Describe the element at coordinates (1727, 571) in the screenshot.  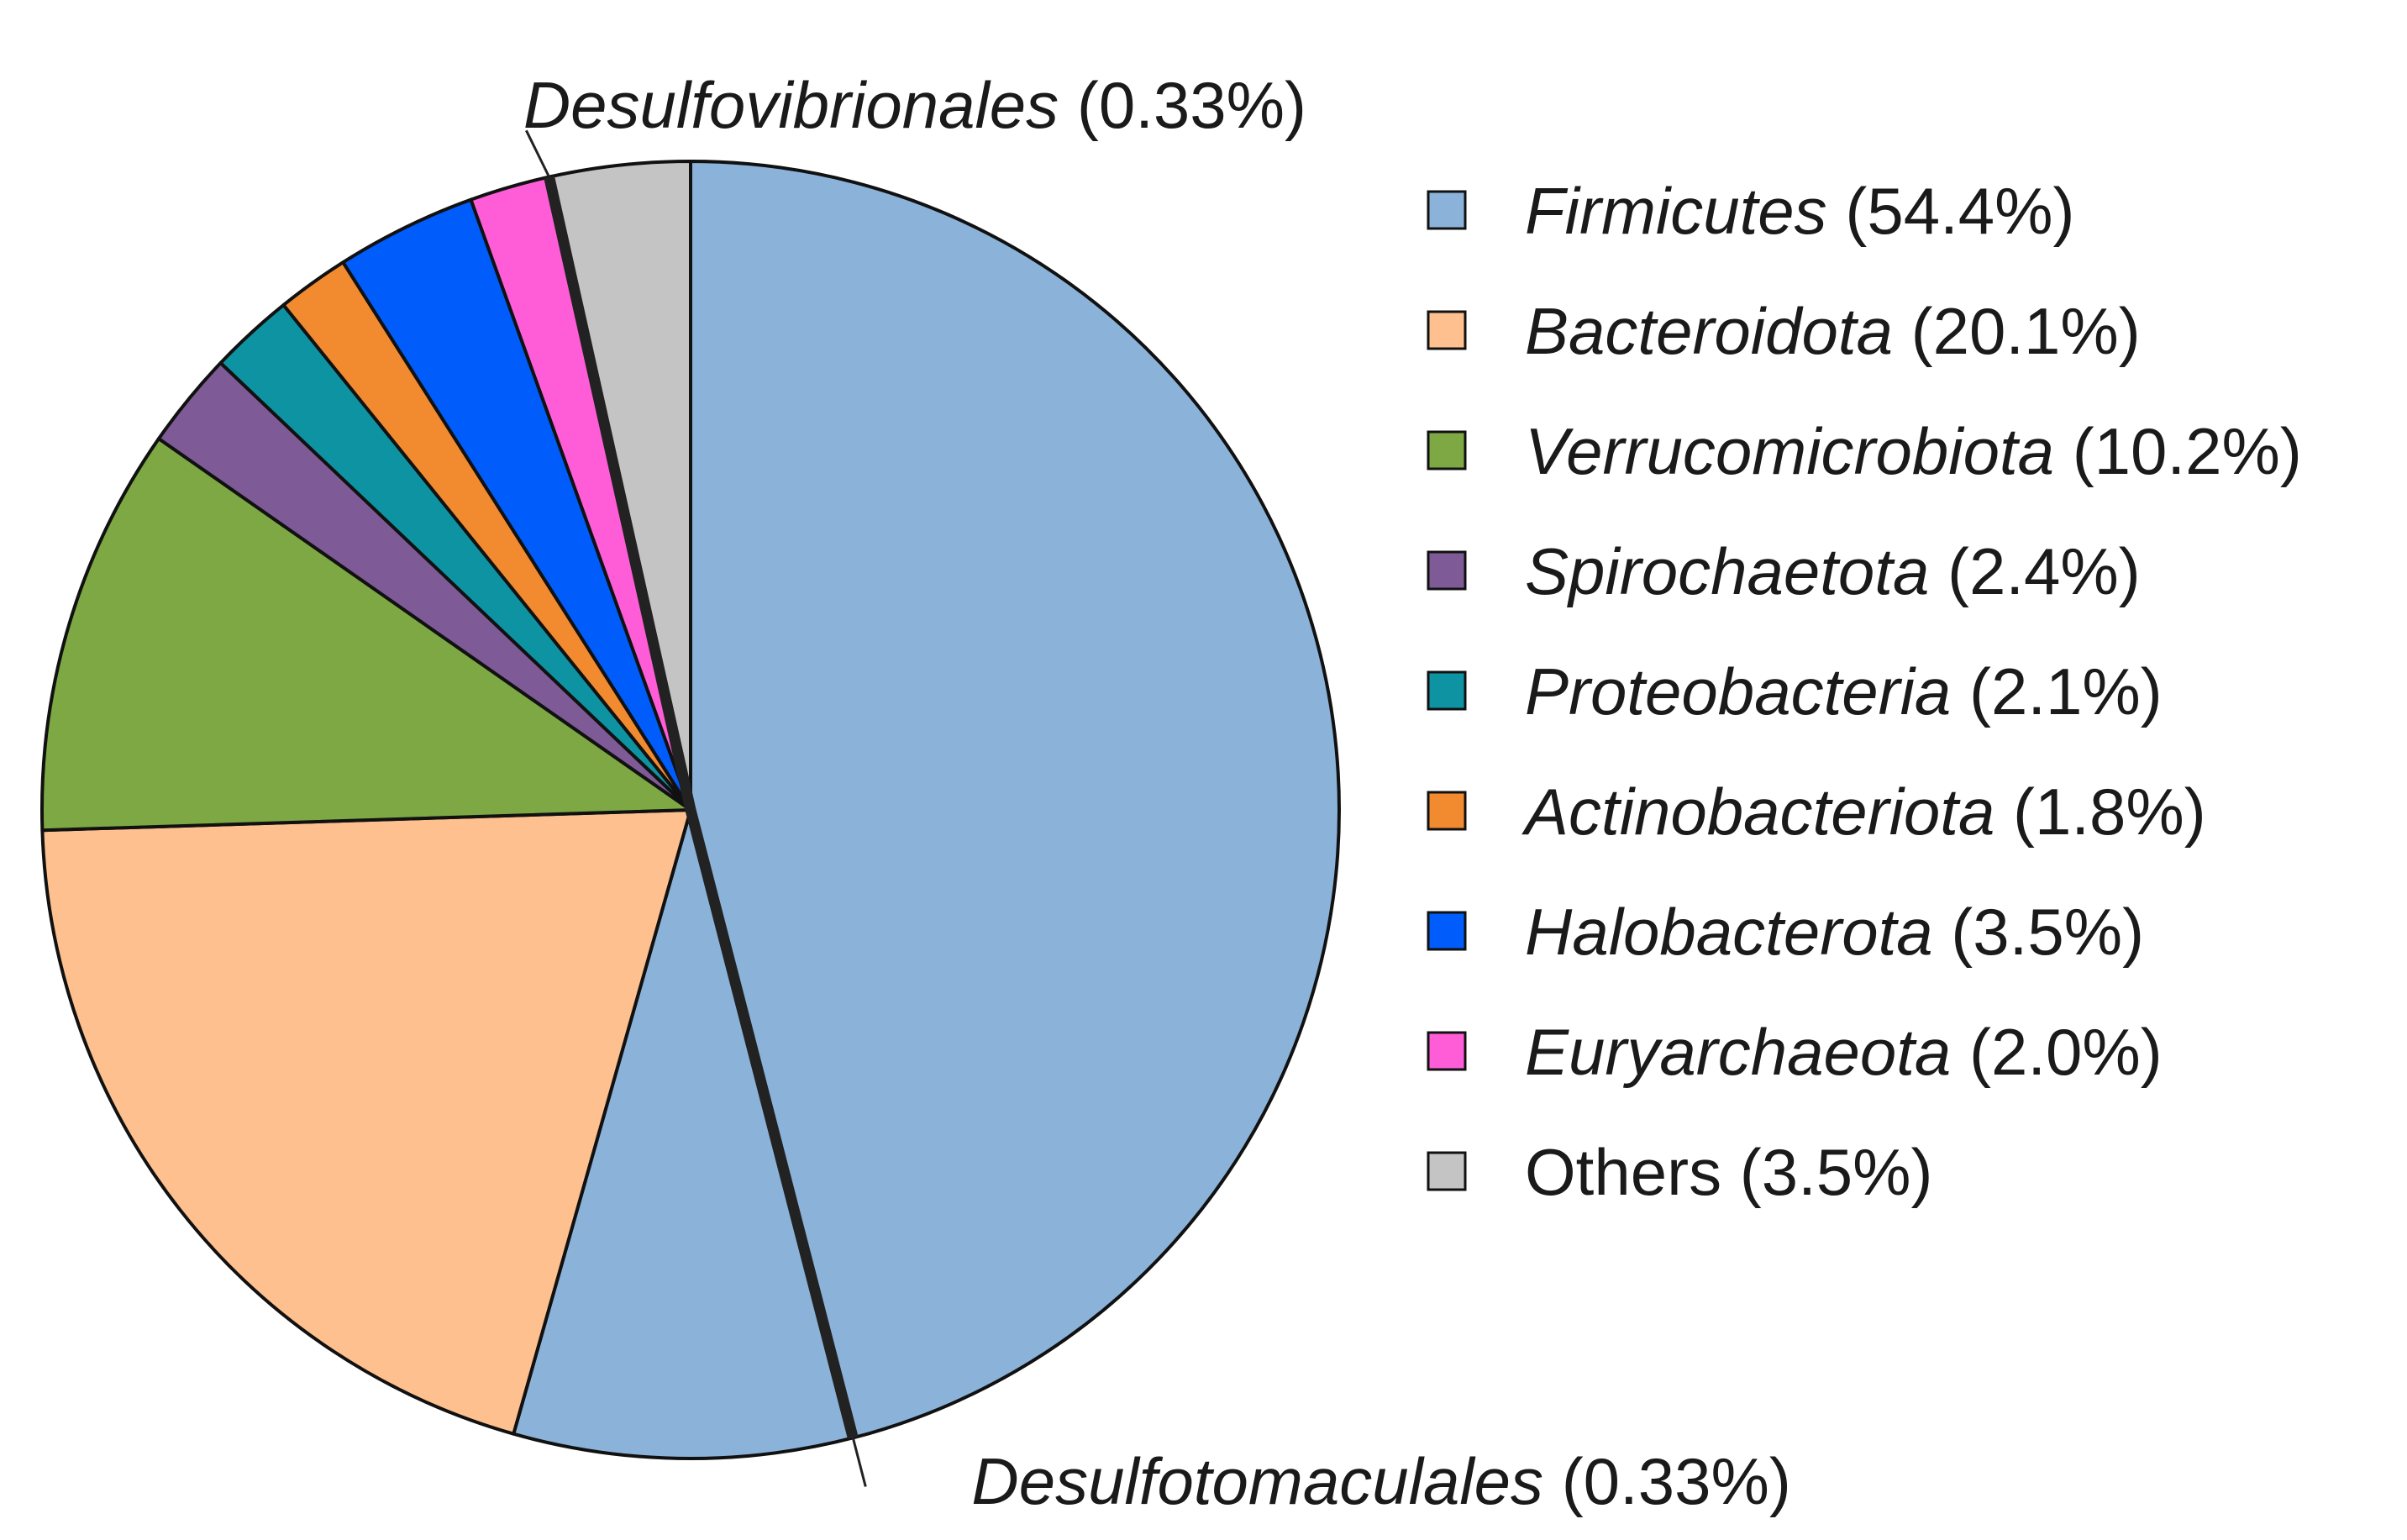
I see `legend-taxon: Spirochaetota` at that location.